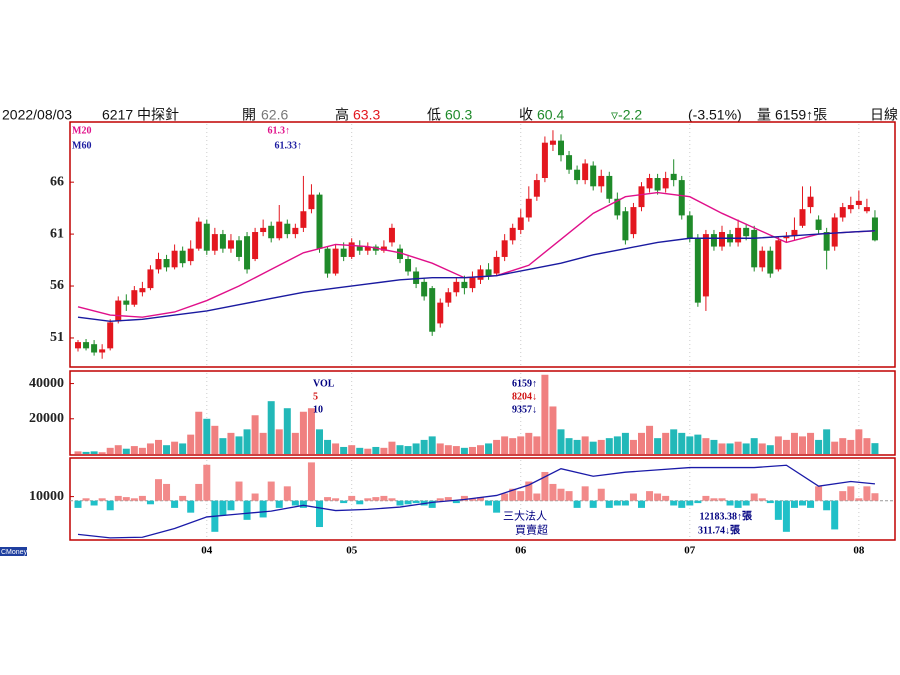  I want to click on x-tick-label: 08, so click(859, 551).